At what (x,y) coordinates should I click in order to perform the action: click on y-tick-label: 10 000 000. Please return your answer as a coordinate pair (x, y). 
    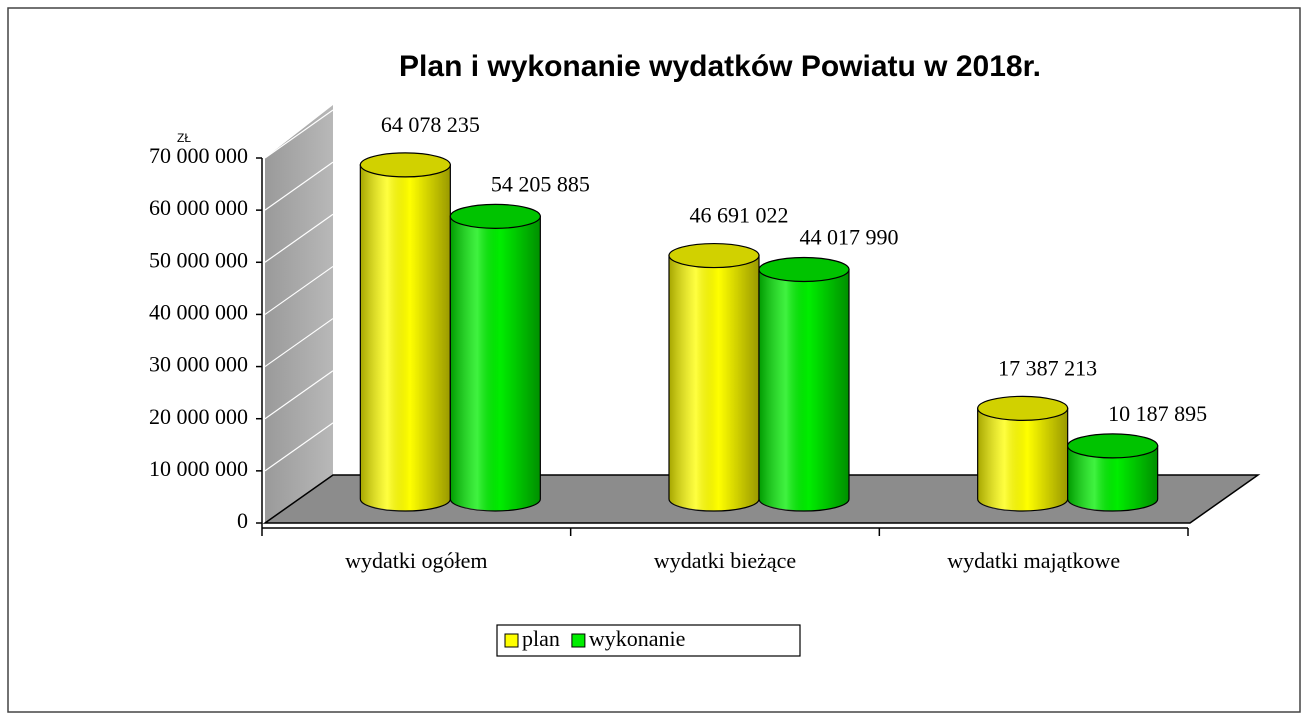
    Looking at the image, I should click on (198, 468).